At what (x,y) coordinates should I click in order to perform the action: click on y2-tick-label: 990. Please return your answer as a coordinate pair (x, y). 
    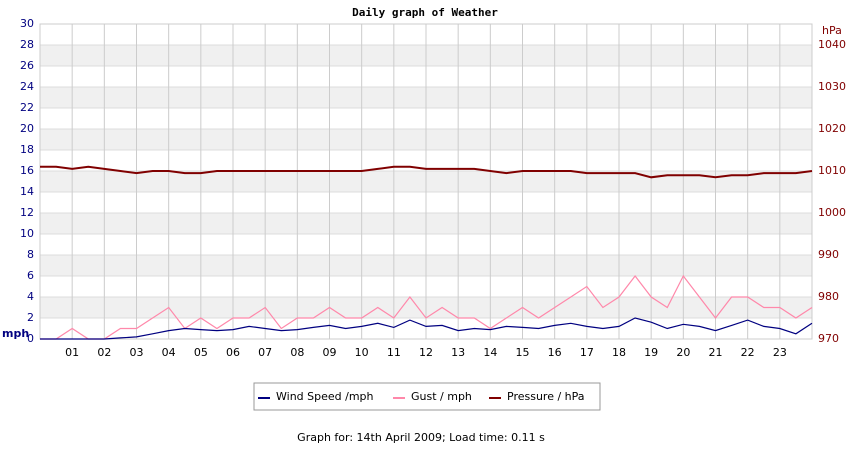
    Looking at the image, I should click on (828, 254).